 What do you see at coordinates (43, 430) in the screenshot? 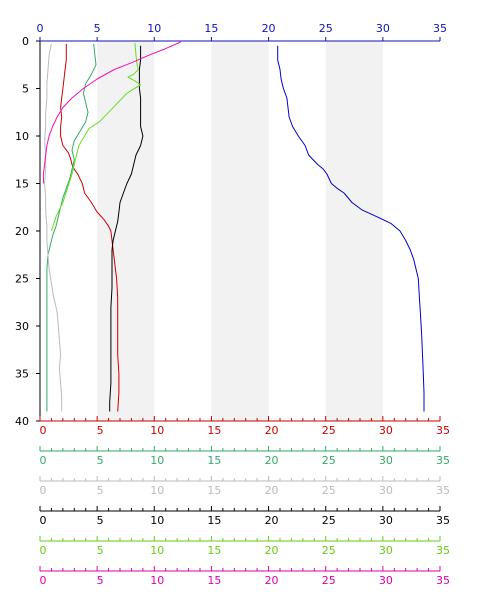
I see `bottom-axis-0-label-0: 0` at bounding box center [43, 430].